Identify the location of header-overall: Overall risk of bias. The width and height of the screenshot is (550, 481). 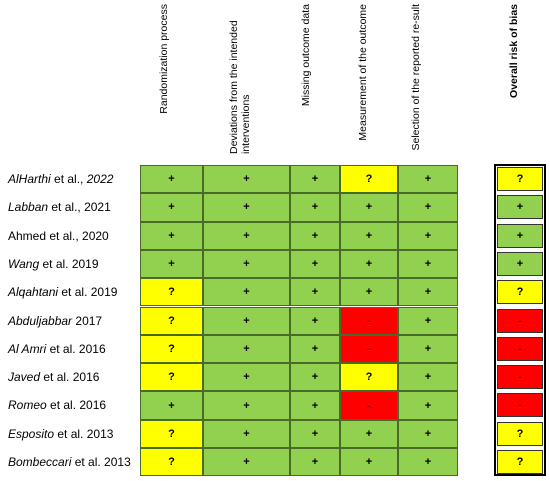
(529, 79).